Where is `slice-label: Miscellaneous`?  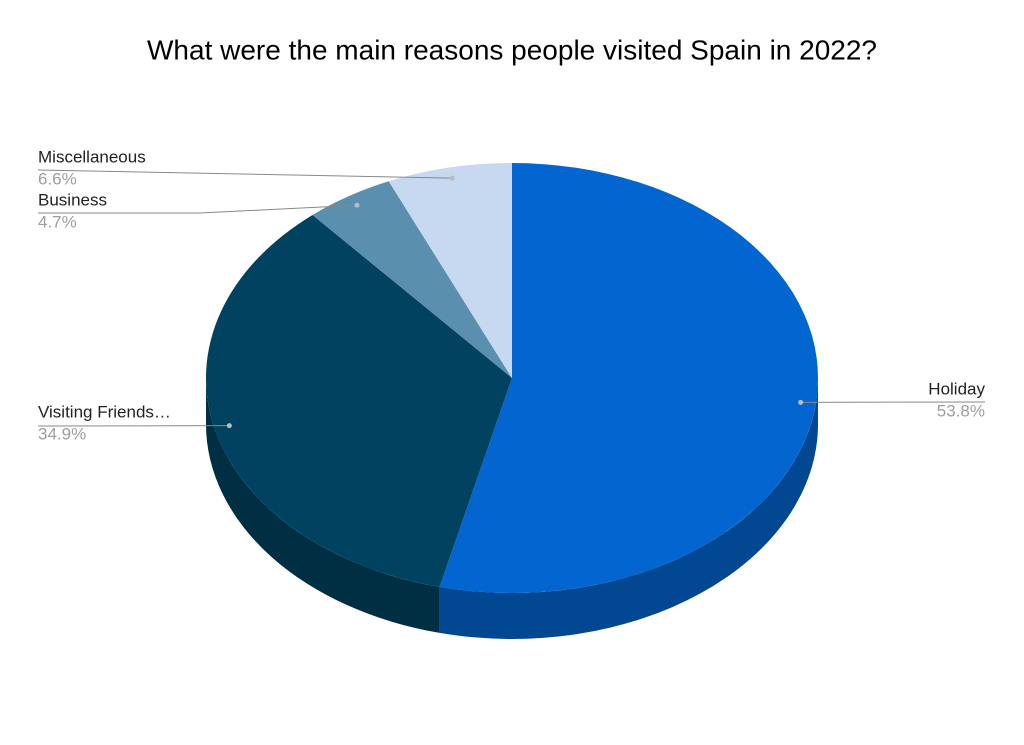
slice-label: Miscellaneous is located at coordinates (92, 156).